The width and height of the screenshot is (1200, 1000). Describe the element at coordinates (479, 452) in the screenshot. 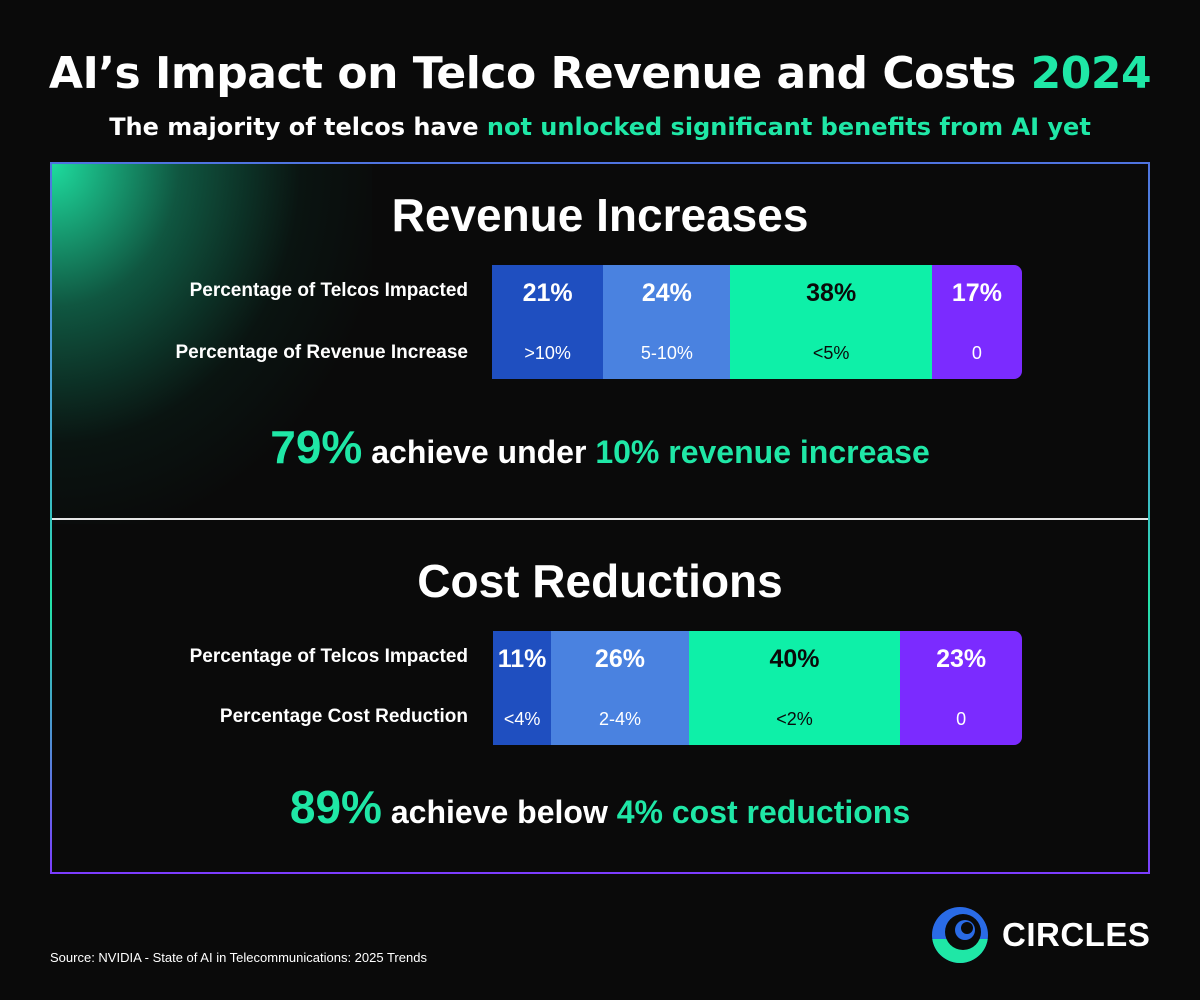

I see `revenue-summary-mid: achieve under` at that location.